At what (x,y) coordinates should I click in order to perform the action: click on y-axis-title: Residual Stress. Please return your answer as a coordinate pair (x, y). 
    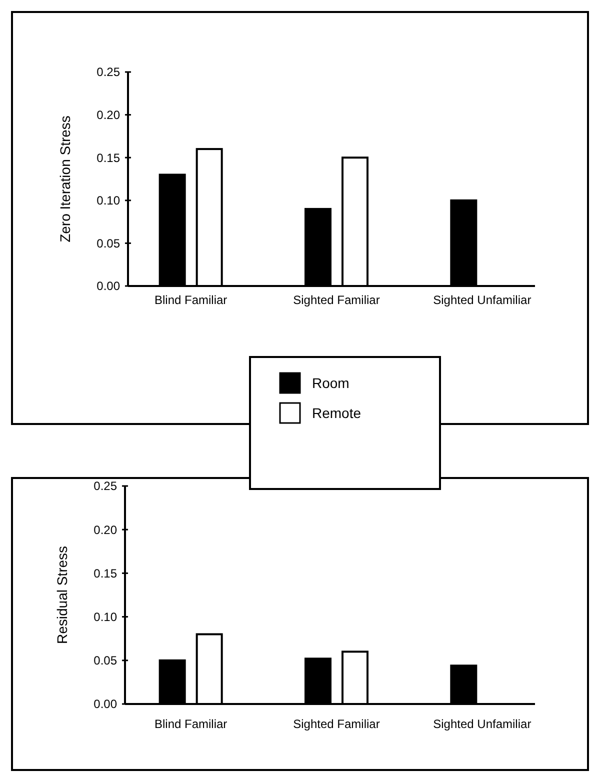
    Looking at the image, I should click on (62, 595).